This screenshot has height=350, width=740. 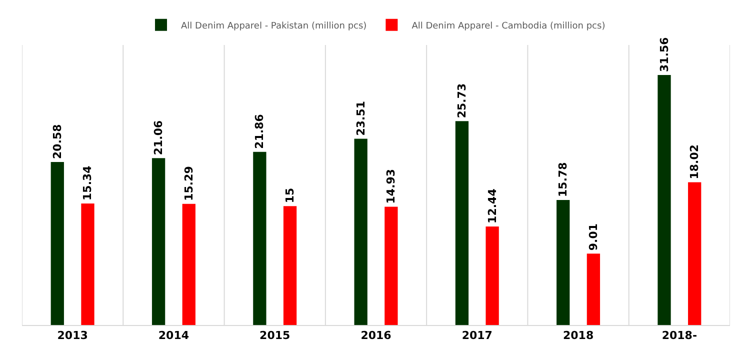 What do you see at coordinates (509, 26) in the screenshot?
I see `legend-label: All Denim Apparel - Cambodia (million pcs)` at bounding box center [509, 26].